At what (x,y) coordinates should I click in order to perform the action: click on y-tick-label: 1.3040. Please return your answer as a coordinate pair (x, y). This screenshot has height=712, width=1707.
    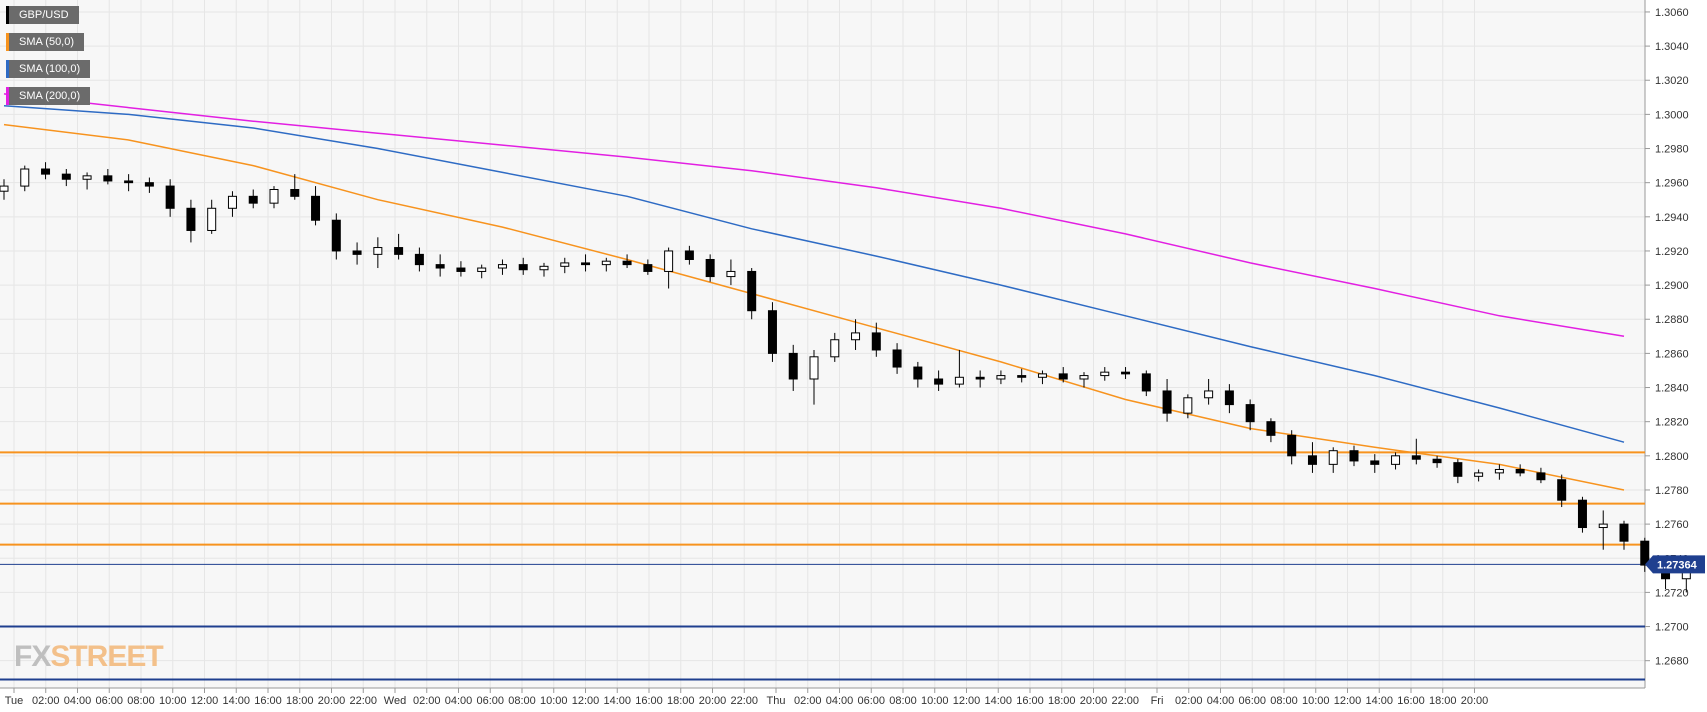
    Looking at the image, I should click on (1672, 47).